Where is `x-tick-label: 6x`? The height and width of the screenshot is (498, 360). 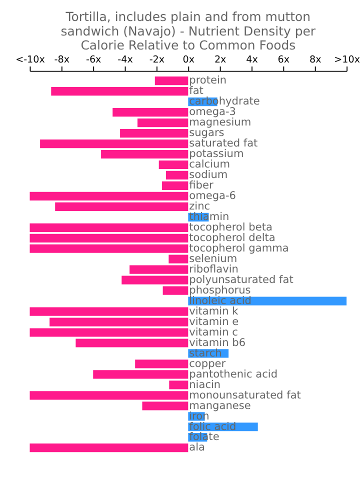 x-tick-label: 6x is located at coordinates (284, 60).